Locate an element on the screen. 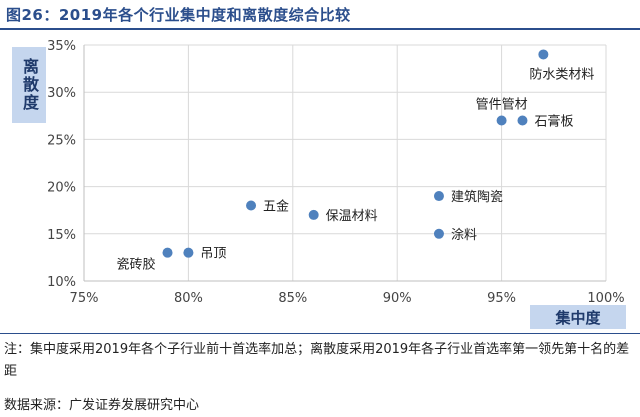 The image size is (640, 417). data-point-label: 防水类材料 is located at coordinates (561, 74).